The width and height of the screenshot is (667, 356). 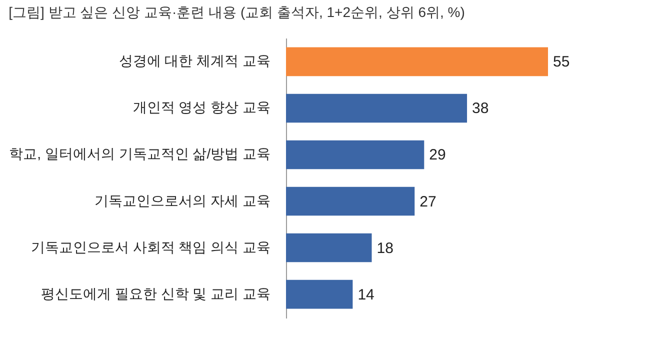 I want to click on y-tick-label: 학교, 일터에서의 기독교적인 삶/방법 교육, so click(x=139, y=154).